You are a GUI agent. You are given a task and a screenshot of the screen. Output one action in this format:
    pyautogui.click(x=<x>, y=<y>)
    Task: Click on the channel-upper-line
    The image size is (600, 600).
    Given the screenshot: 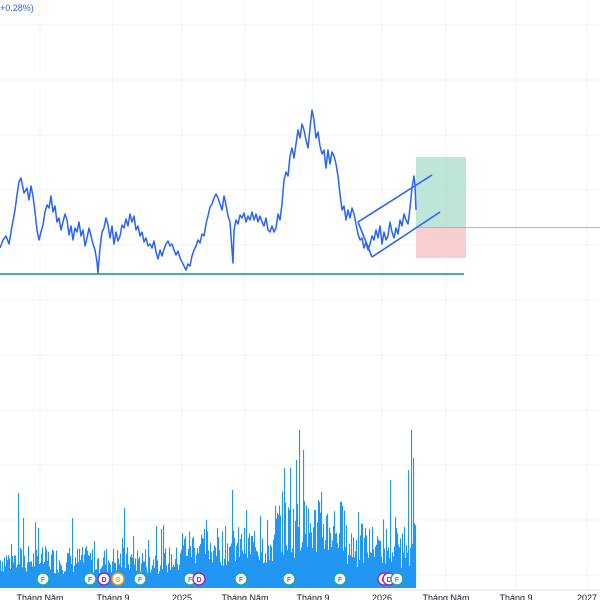 What is the action you would take?
    pyautogui.click(x=395, y=198)
    